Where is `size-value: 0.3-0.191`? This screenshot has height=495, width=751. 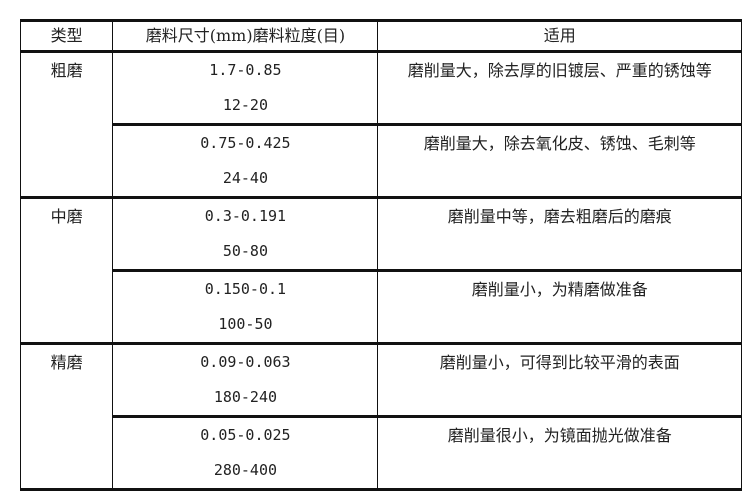 size-value: 0.3-0.191 is located at coordinates (245, 216).